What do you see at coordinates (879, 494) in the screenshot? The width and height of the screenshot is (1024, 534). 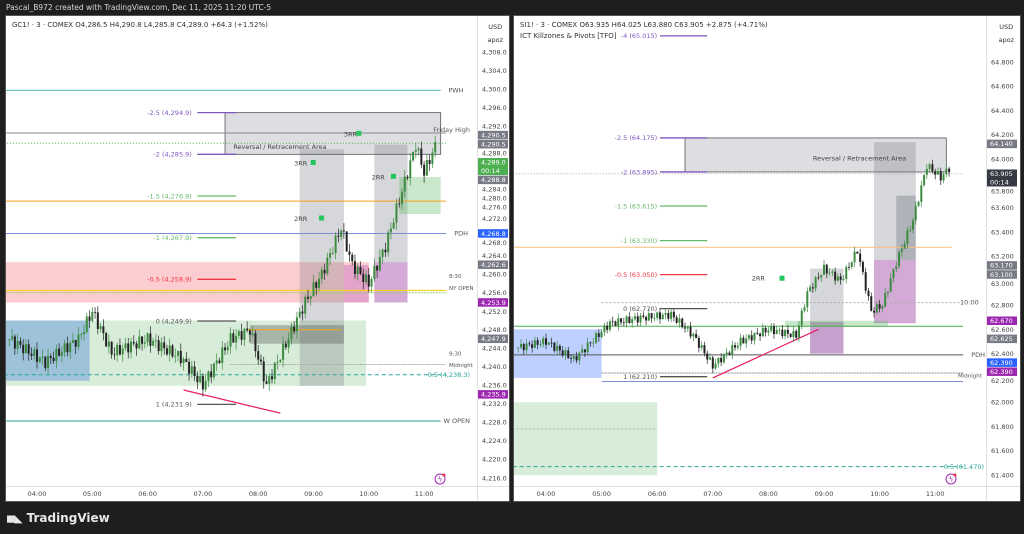 I see `time-axis-tick: 10:00` at bounding box center [879, 494].